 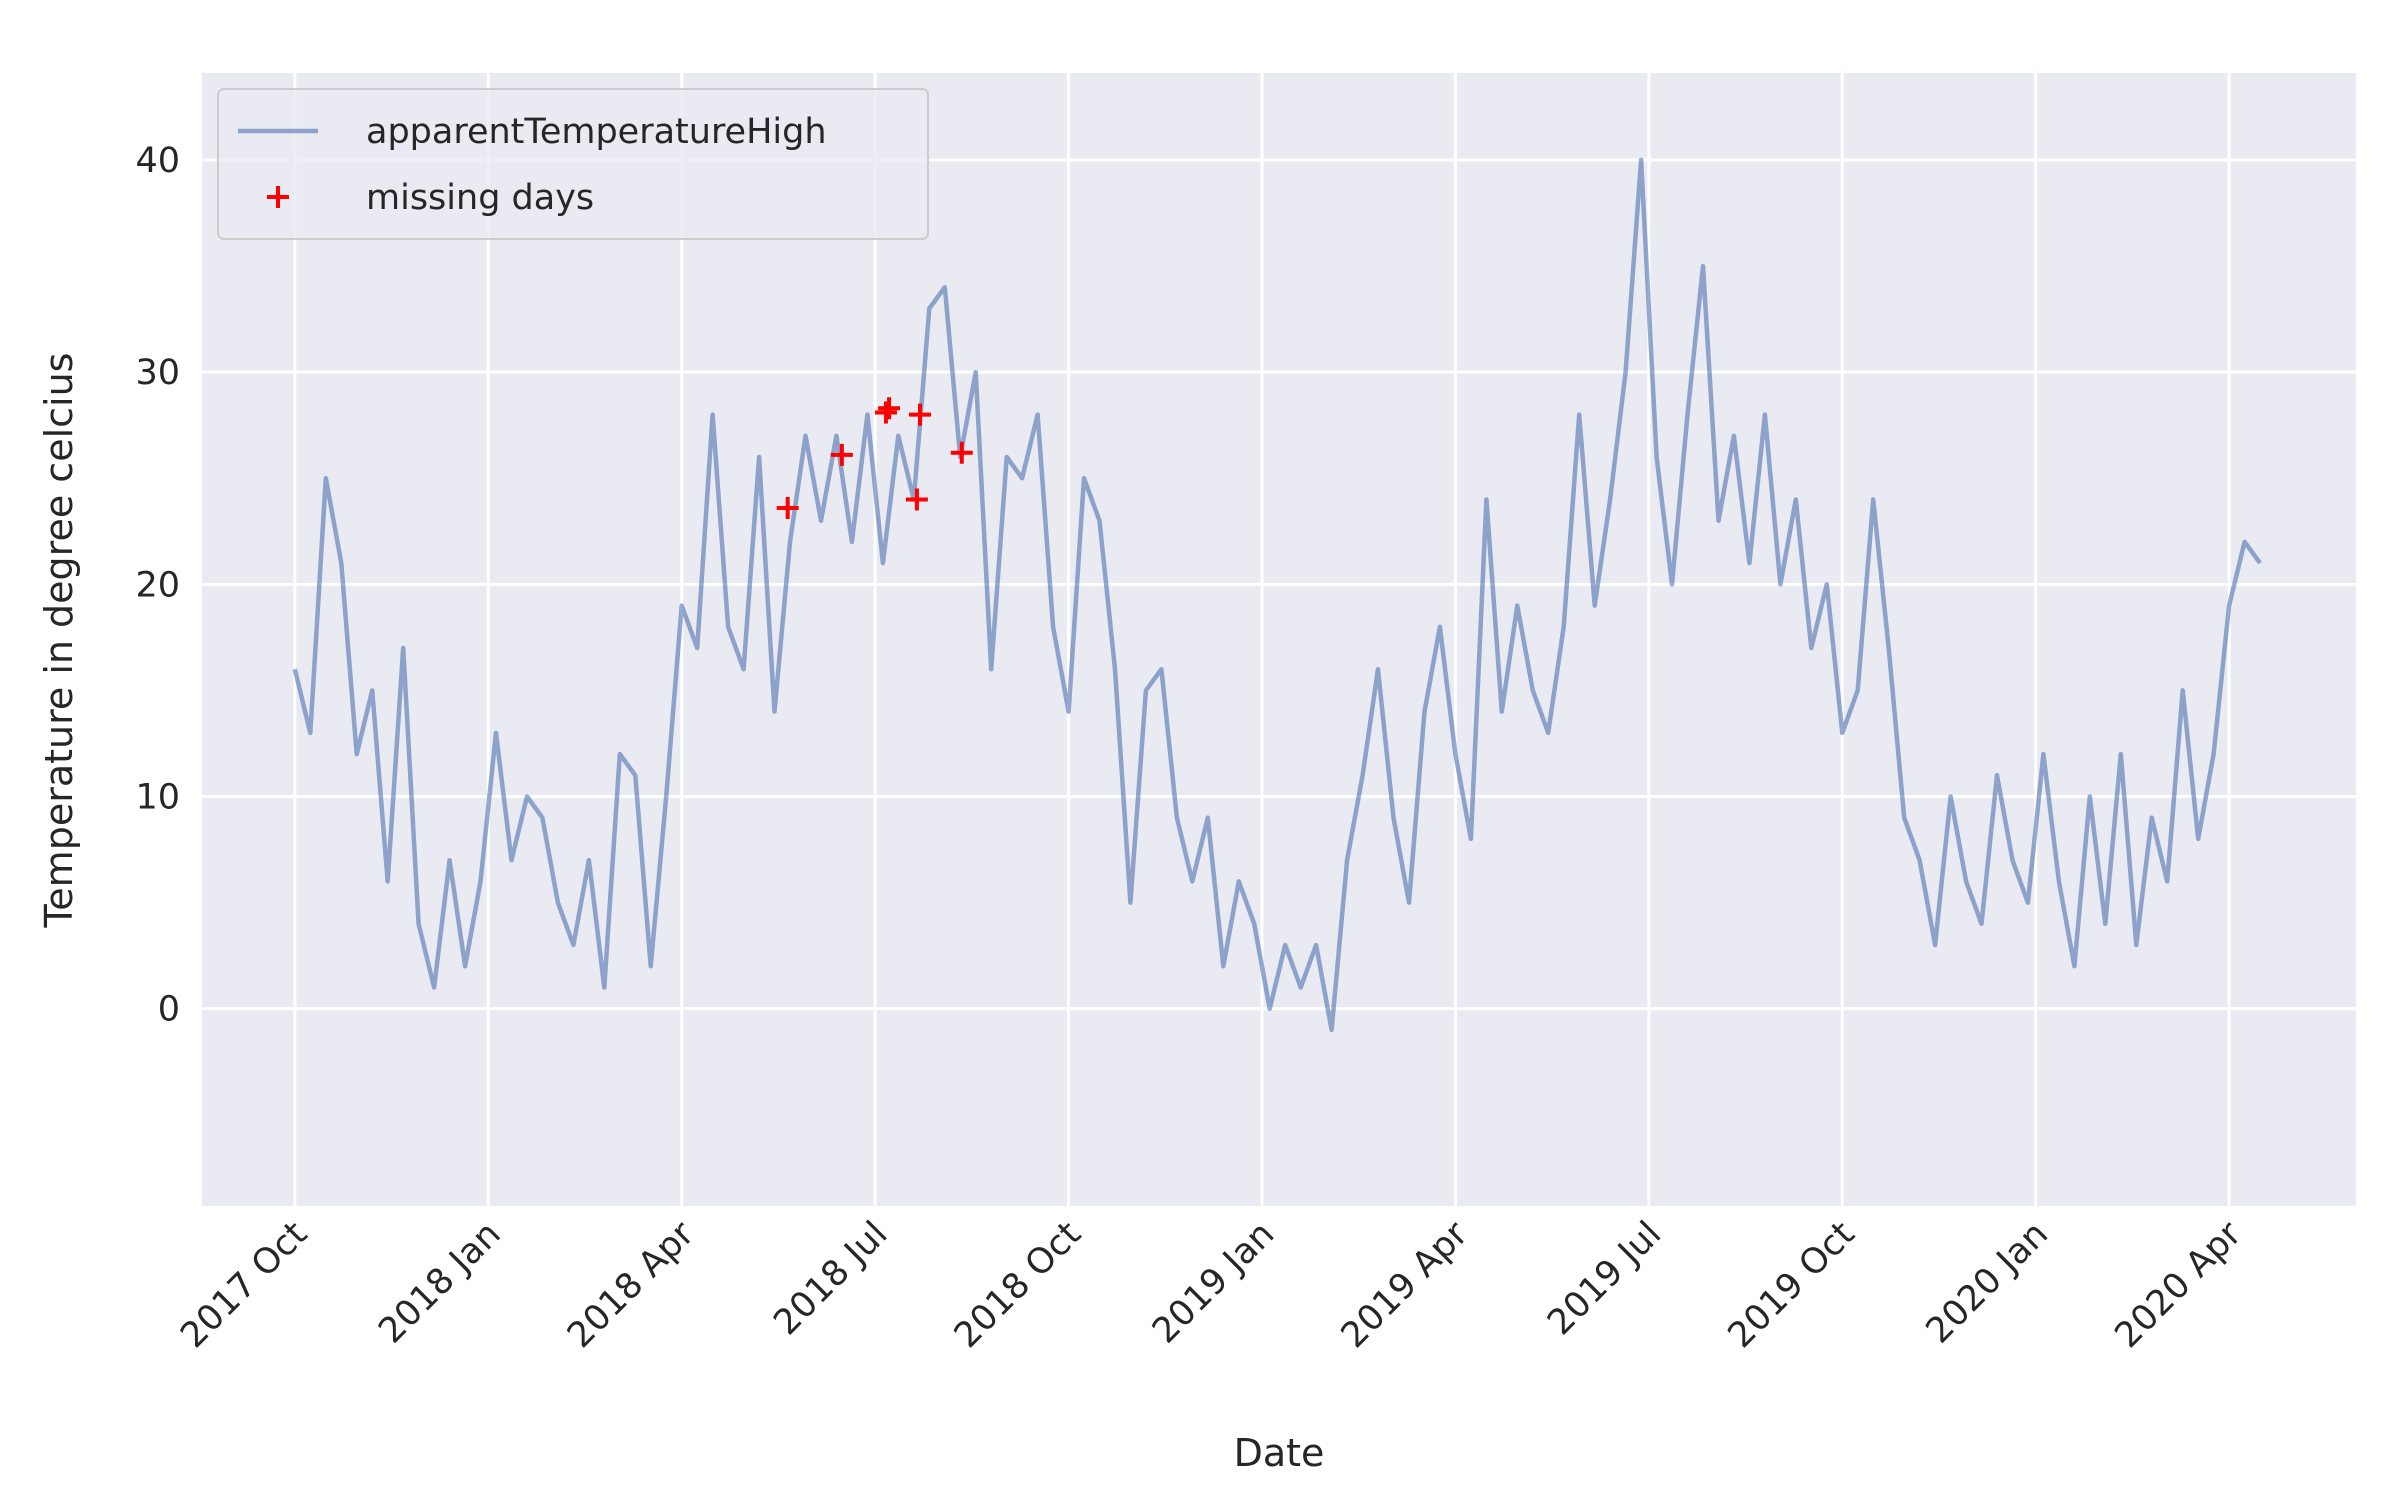 I want to click on x-tick-label: 2019 Oct, so click(x=1792, y=1285).